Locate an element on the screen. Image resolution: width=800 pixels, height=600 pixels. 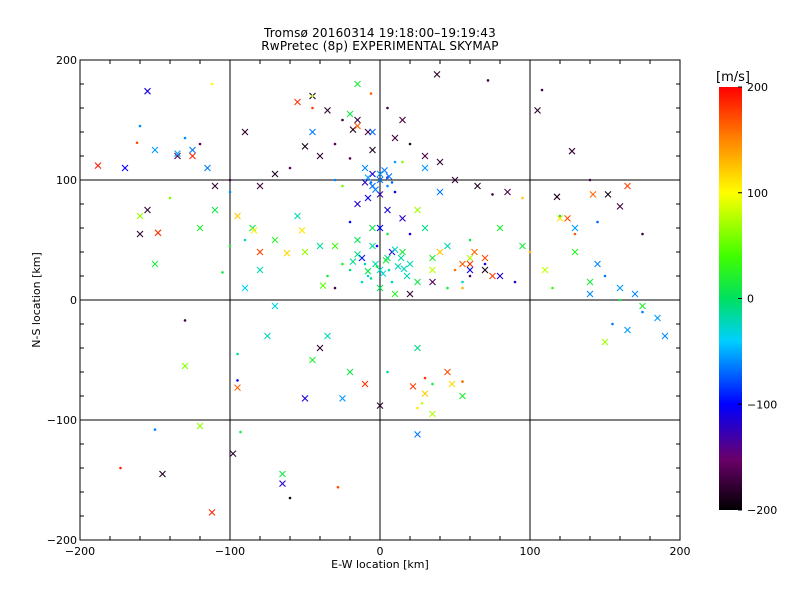
x-axis-label: E-W location [km] is located at coordinates (380, 564).